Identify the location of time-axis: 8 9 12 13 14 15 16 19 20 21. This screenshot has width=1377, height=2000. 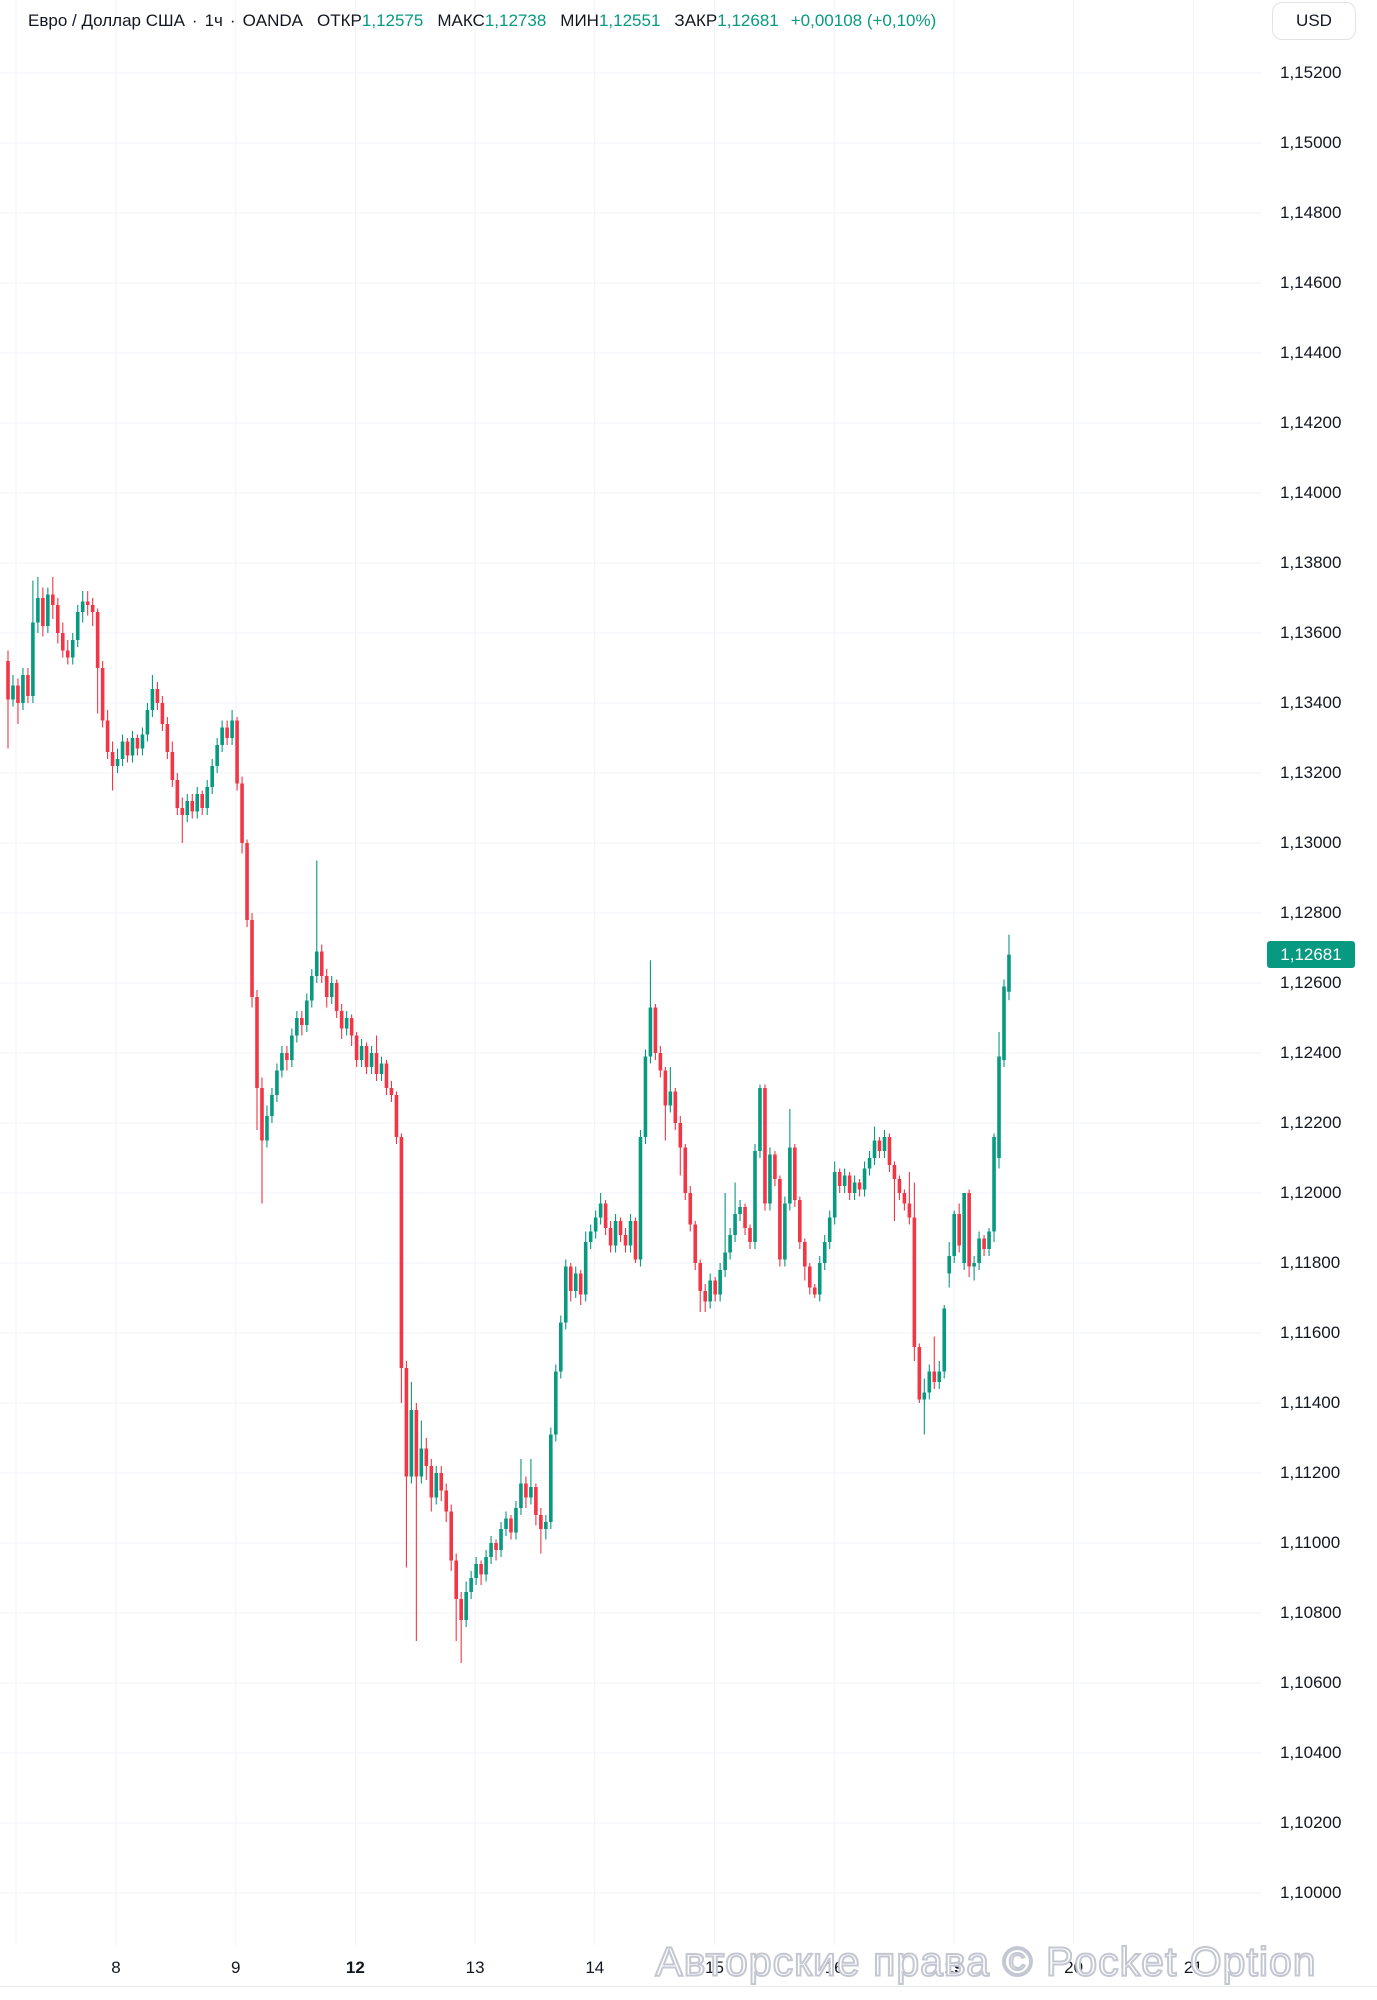
(688, 1972).